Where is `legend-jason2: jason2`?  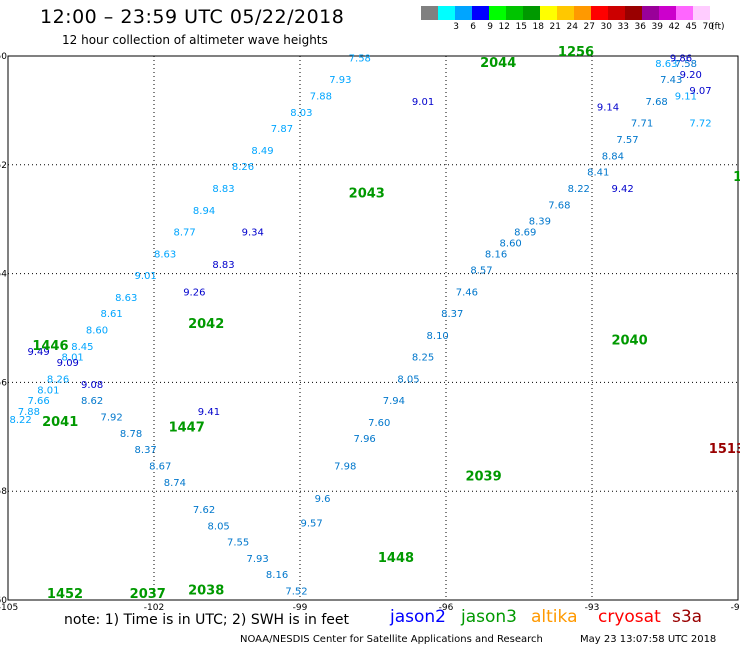 legend-jason2: jason2 is located at coordinates (418, 617).